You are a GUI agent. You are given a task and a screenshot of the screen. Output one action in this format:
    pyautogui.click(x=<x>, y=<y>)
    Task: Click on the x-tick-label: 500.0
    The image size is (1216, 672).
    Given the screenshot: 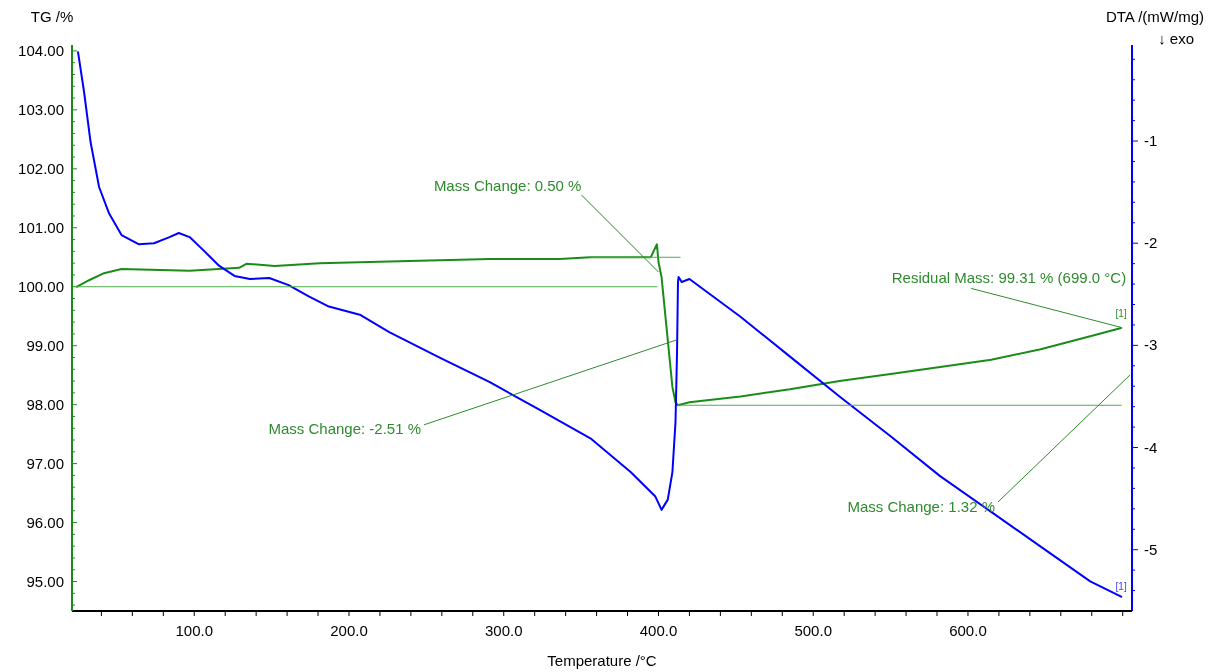 What is the action you would take?
    pyautogui.click(x=813, y=630)
    